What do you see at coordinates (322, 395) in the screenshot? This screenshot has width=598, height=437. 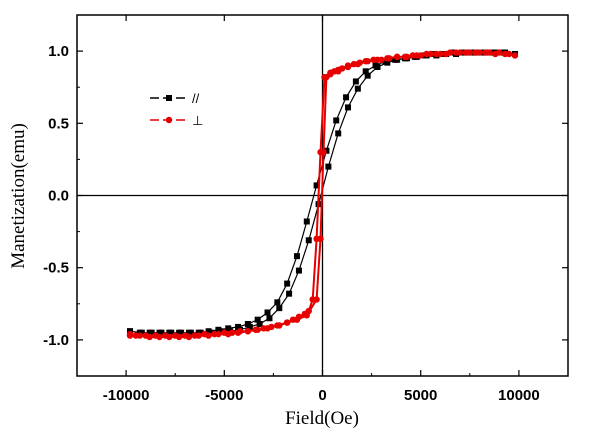 I see `x-tick-label: 0` at bounding box center [322, 395].